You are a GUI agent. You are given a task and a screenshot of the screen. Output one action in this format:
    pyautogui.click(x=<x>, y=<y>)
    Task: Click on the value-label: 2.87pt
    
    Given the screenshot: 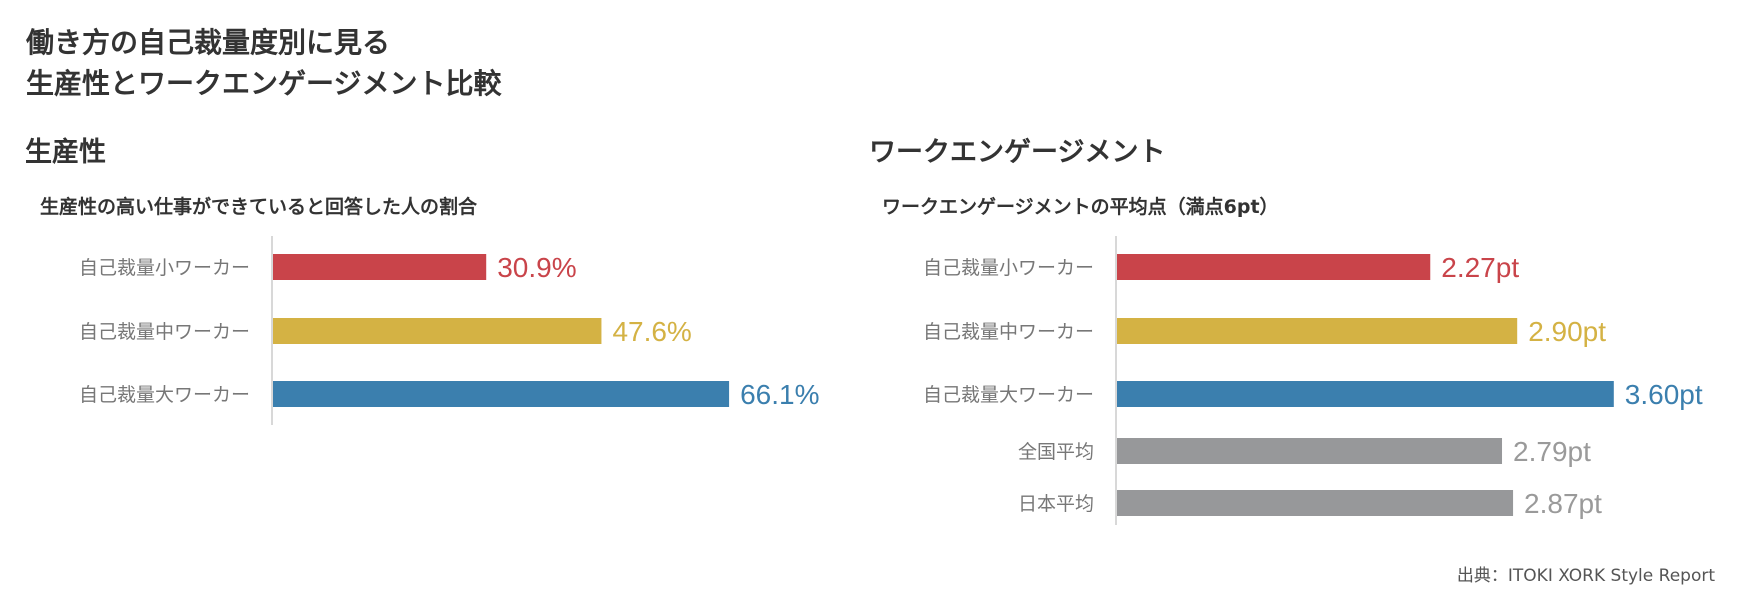 What is the action you would take?
    pyautogui.click(x=1563, y=503)
    